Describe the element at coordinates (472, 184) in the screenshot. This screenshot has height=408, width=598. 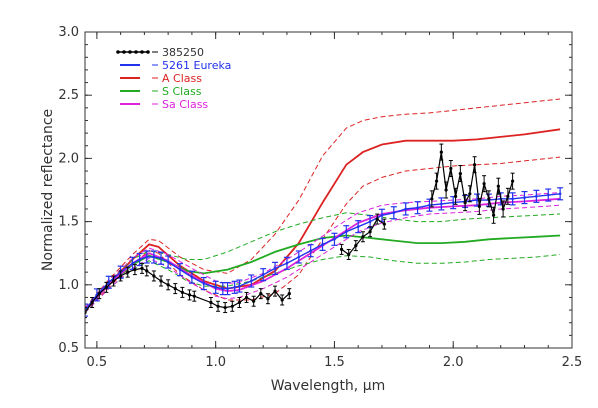
I see `series-385250-segment` at that location.